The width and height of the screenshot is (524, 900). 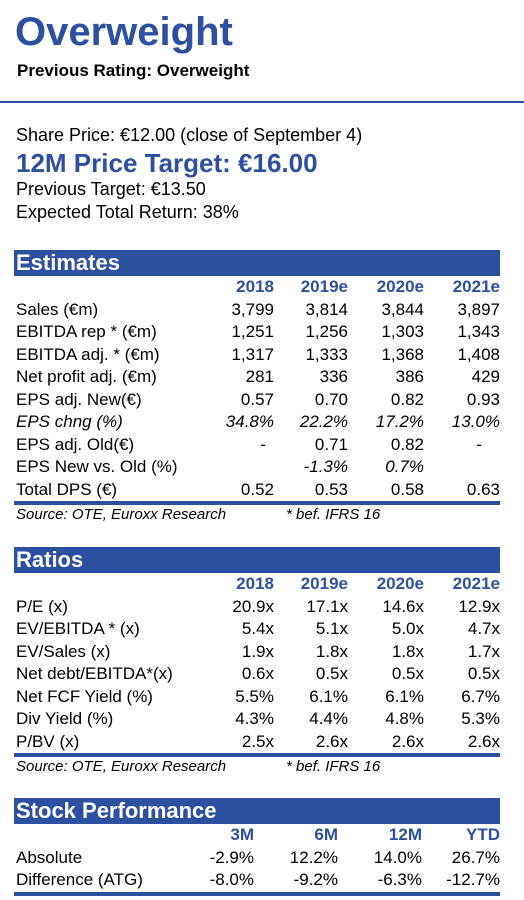 I want to click on table-row: P/BV (x) 2.5x 2.6x 2.6x 2.6x, so click(x=257, y=742).